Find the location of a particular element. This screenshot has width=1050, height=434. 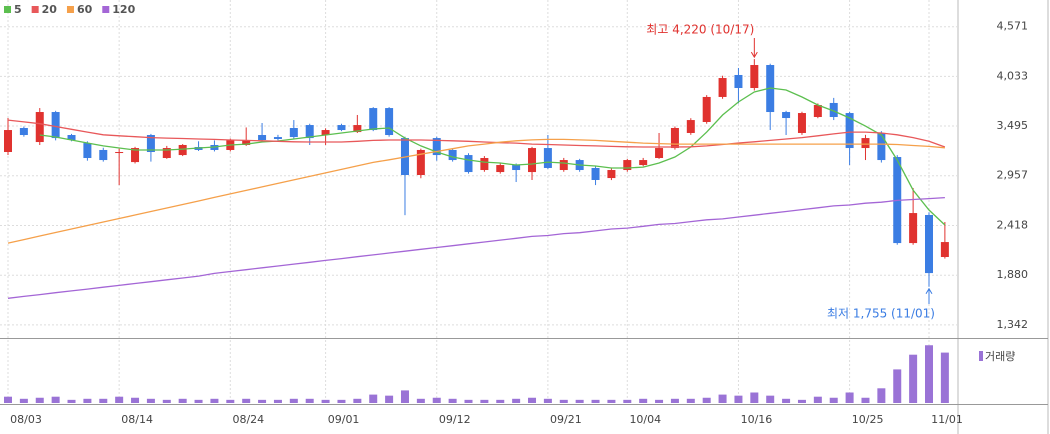

x-tick-label: 08/24 is located at coordinates (248, 419).